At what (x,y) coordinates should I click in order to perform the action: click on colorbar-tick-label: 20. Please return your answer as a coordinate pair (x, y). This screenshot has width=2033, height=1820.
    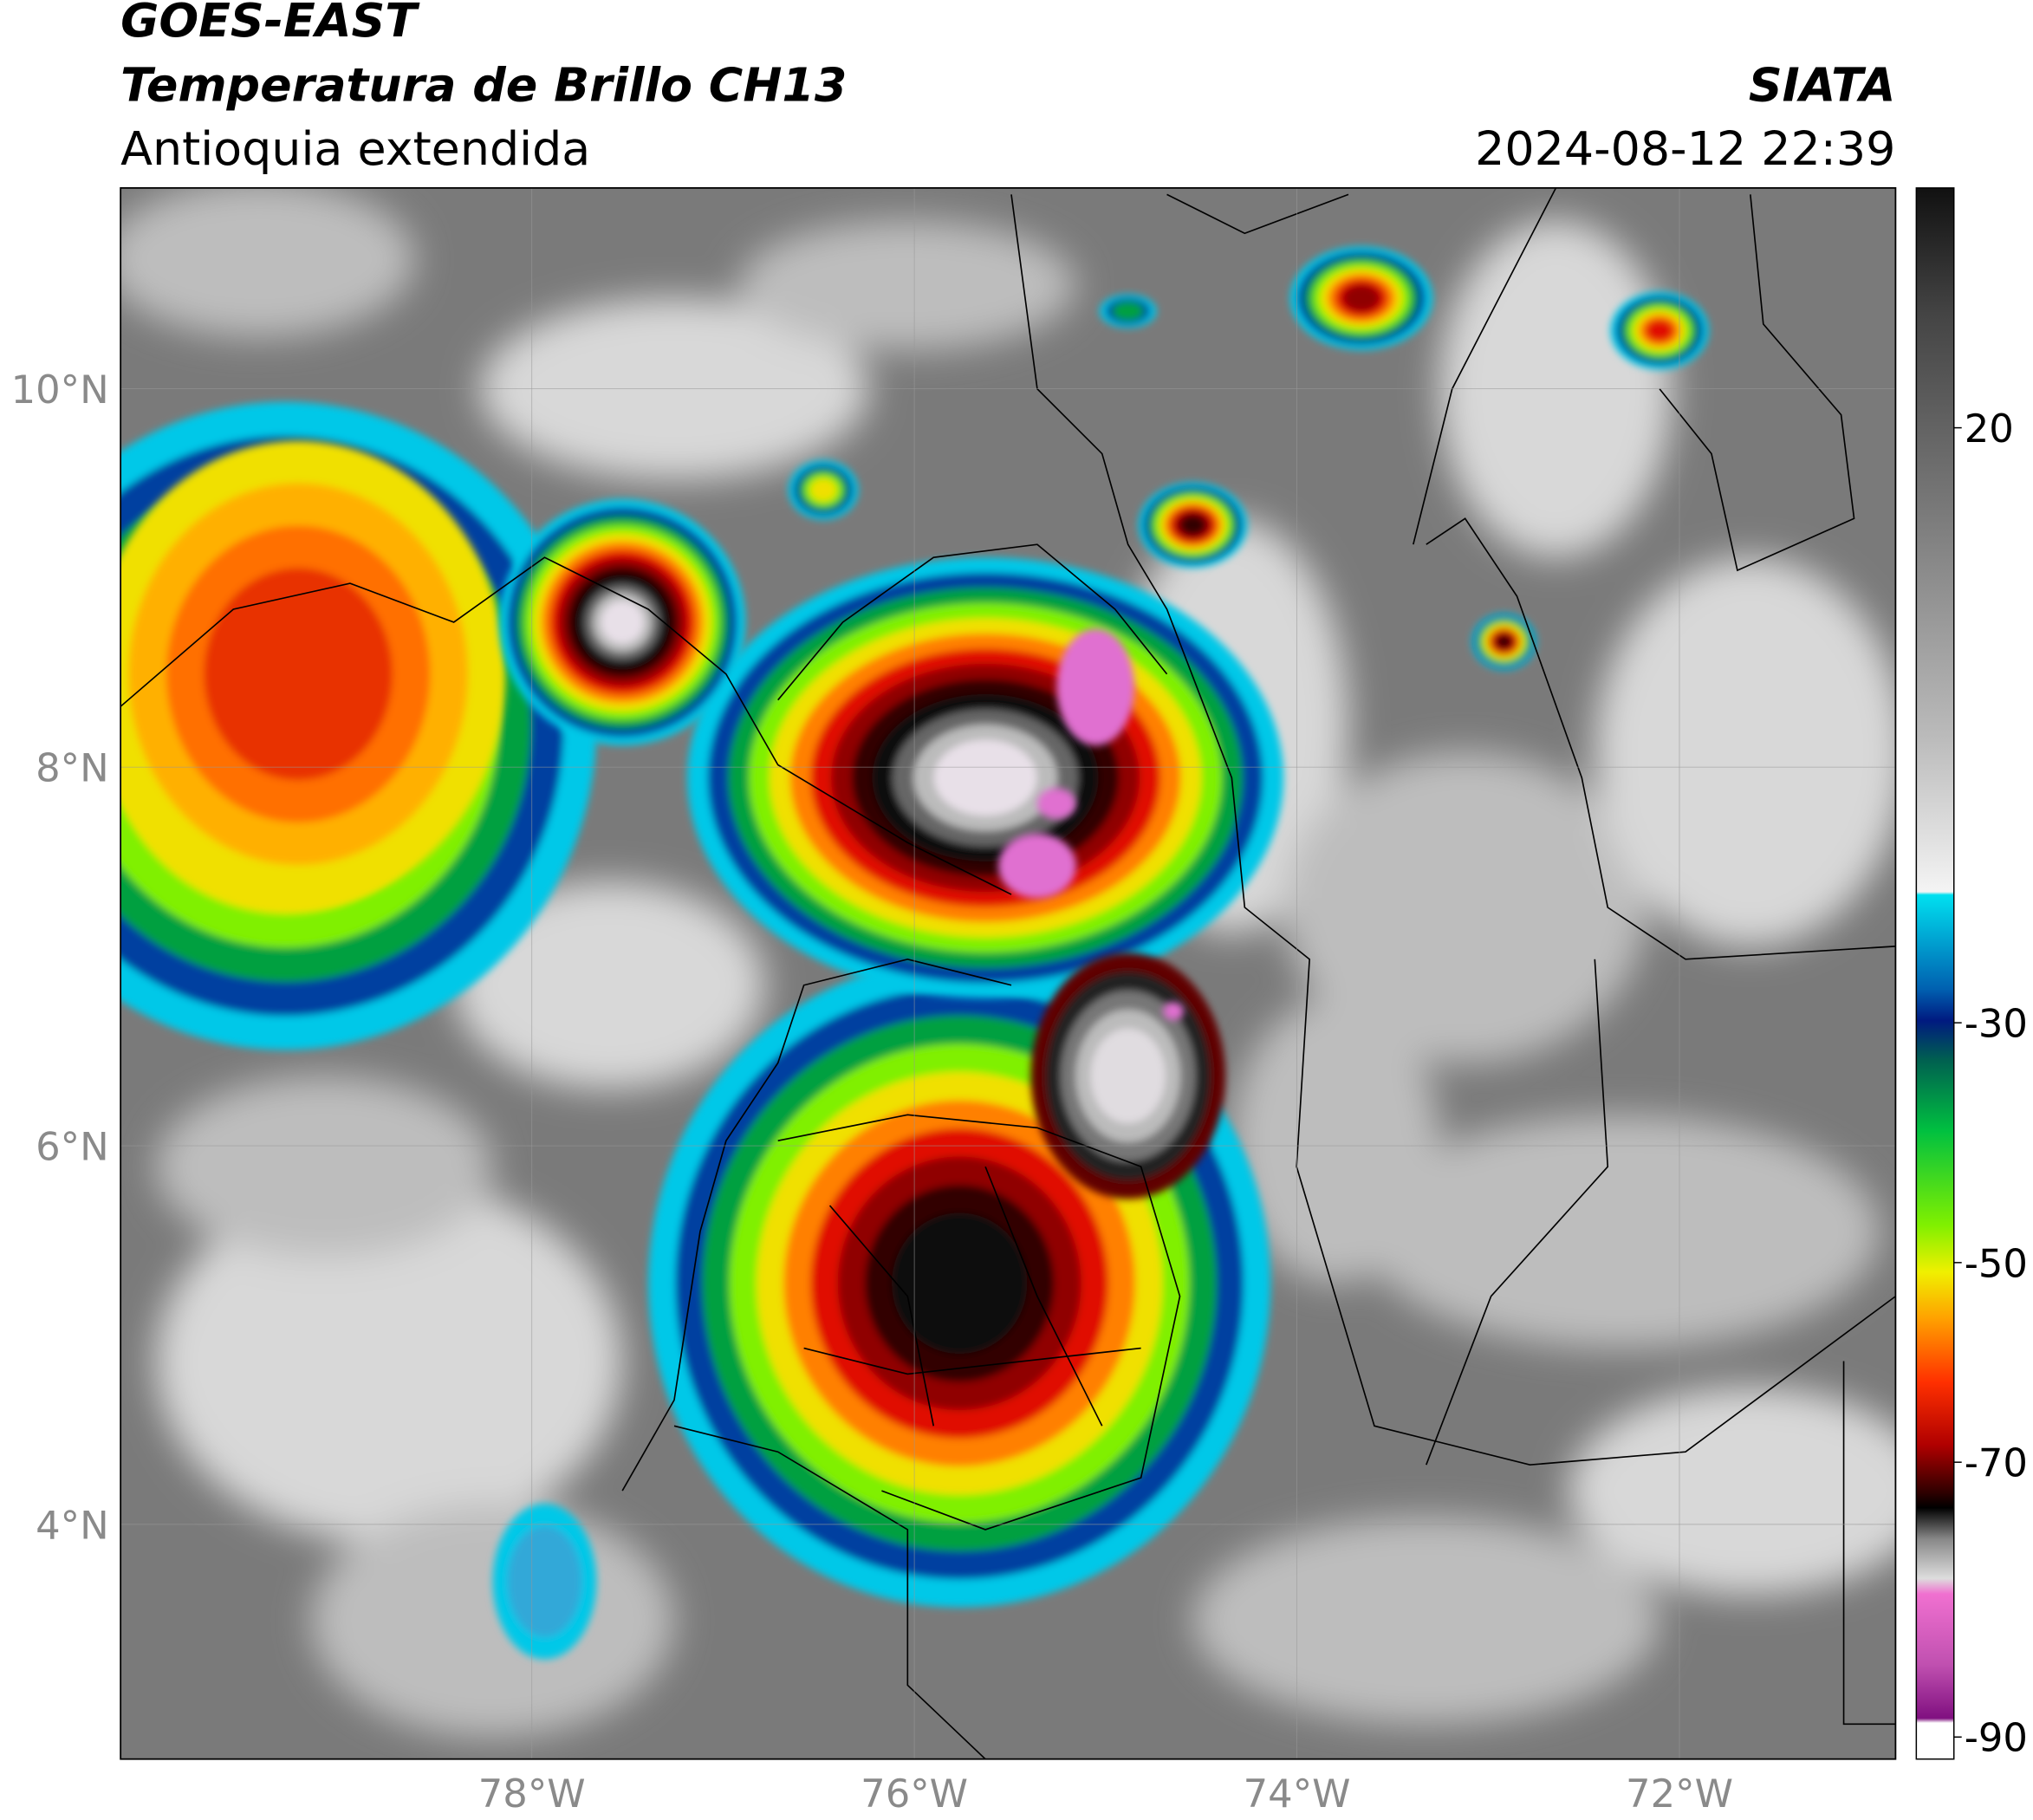
    Looking at the image, I should click on (1990, 429).